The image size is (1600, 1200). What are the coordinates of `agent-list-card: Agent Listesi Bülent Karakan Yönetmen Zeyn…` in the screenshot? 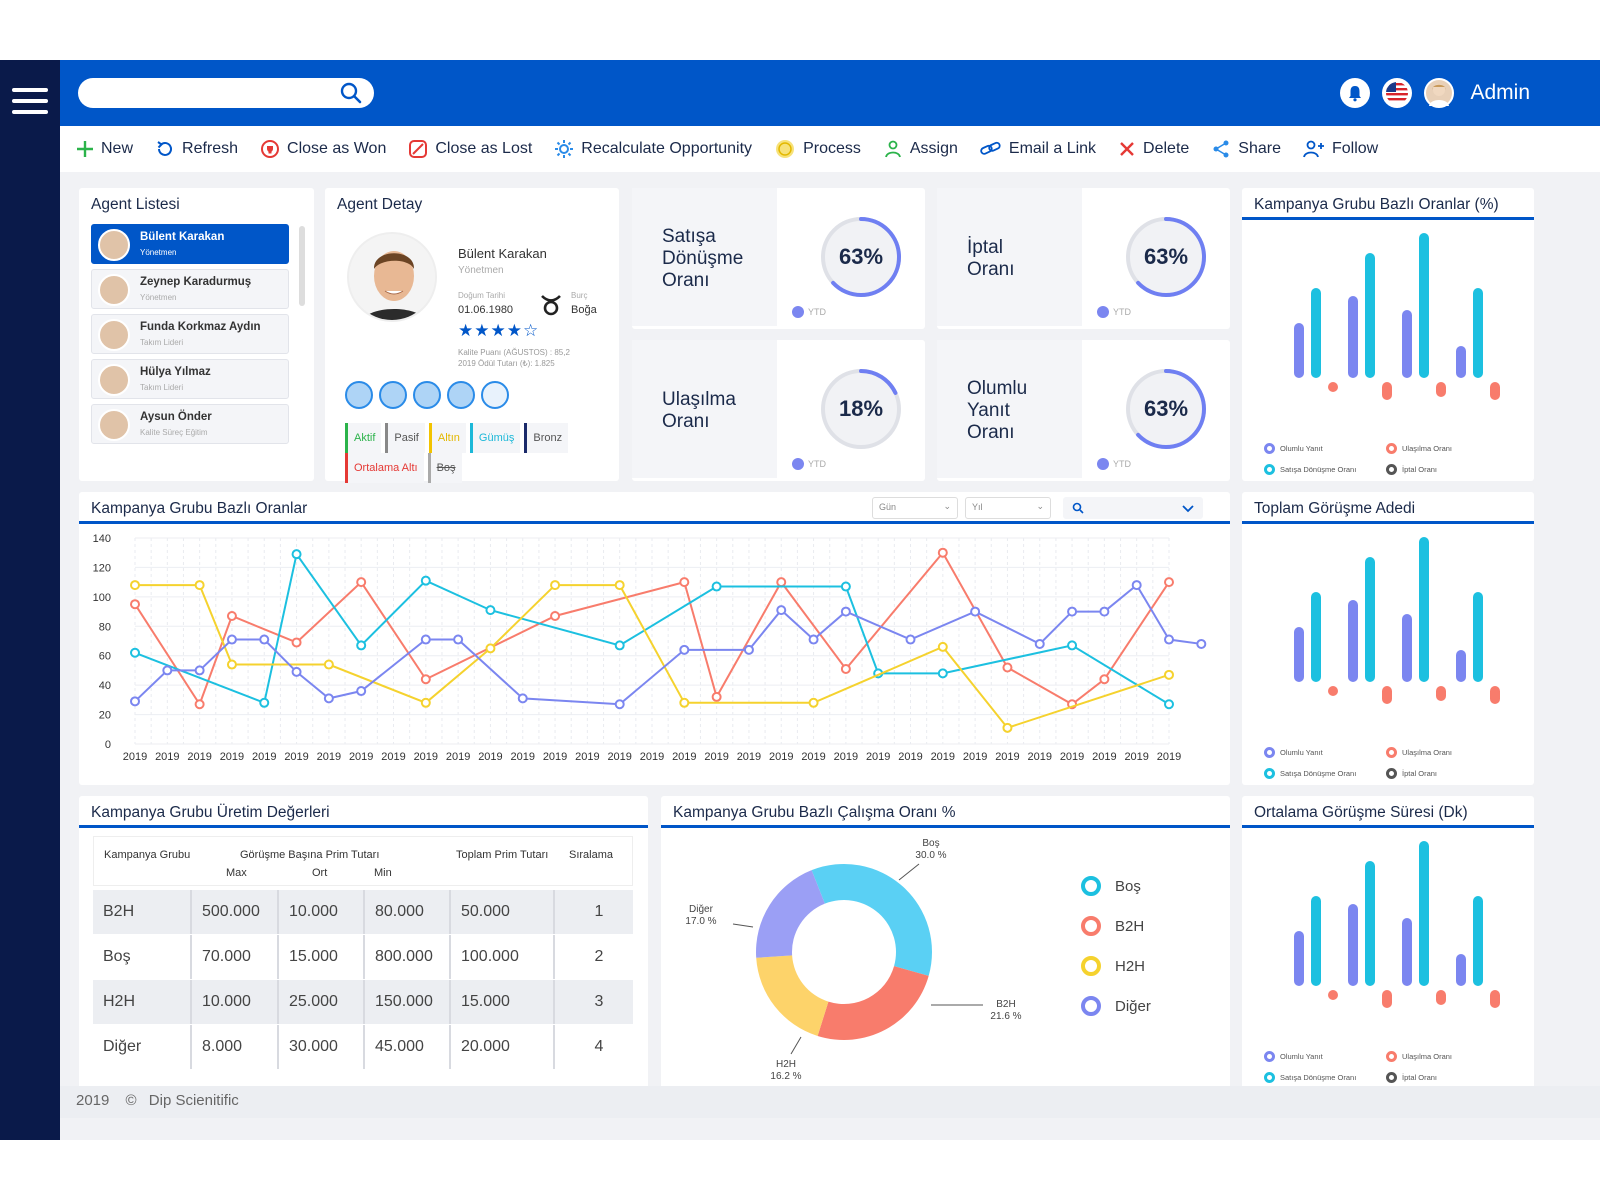 It's located at (196, 334).